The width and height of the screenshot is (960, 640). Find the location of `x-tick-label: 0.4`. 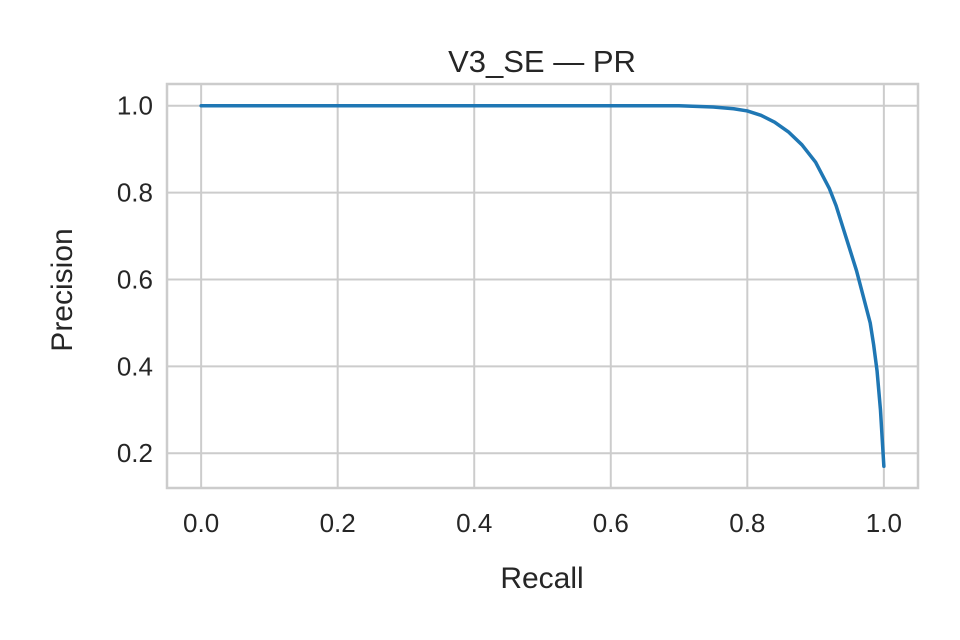

x-tick-label: 0.4 is located at coordinates (474, 523).